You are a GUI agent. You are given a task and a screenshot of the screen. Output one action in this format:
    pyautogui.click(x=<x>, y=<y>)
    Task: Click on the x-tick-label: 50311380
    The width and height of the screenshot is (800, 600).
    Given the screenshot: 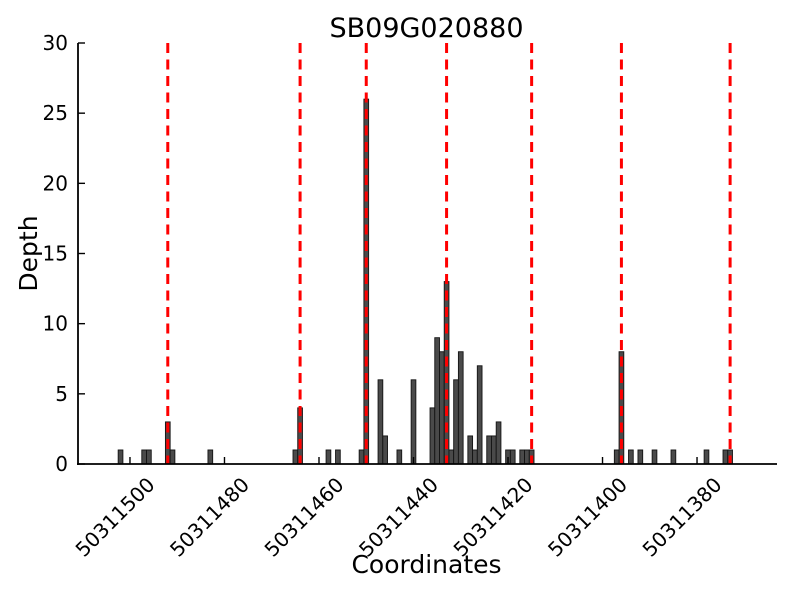 What is the action you would take?
    pyautogui.click(x=682, y=517)
    